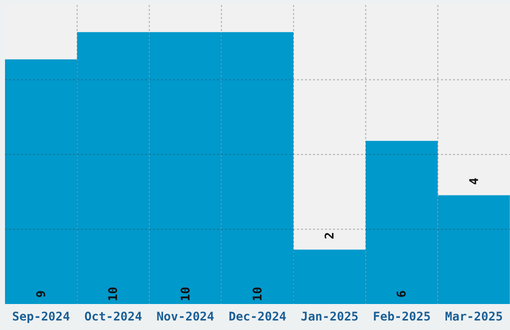 The width and height of the screenshot is (510, 330). Describe the element at coordinates (329, 236) in the screenshot. I see `data-label: 2` at that location.